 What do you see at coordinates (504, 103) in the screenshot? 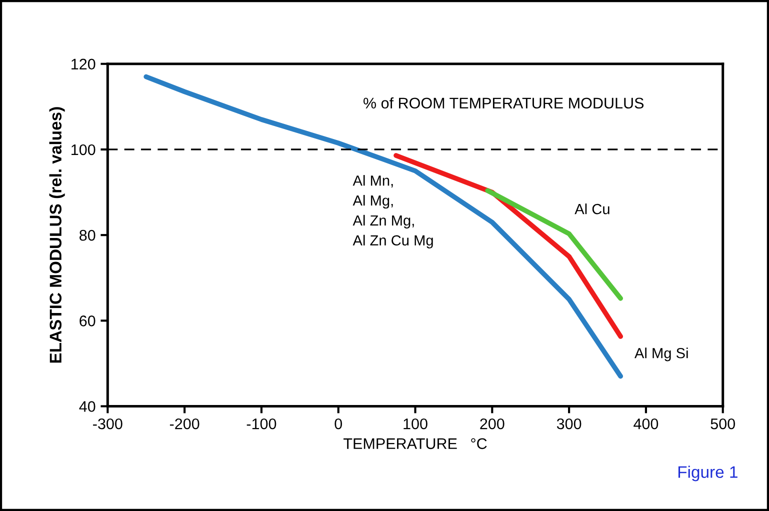
I see `annotation: % of ROOM TEMPERATURE MODULUS` at bounding box center [504, 103].